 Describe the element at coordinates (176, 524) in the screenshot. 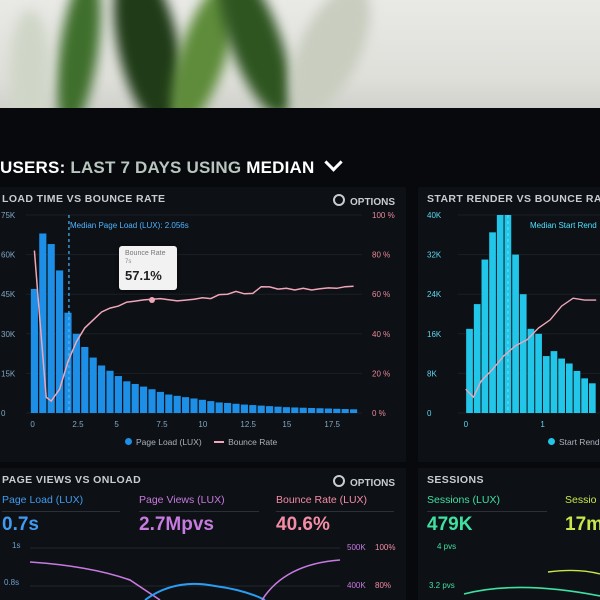

I see `metric-value-page-views: 2.7Mpvs` at that location.